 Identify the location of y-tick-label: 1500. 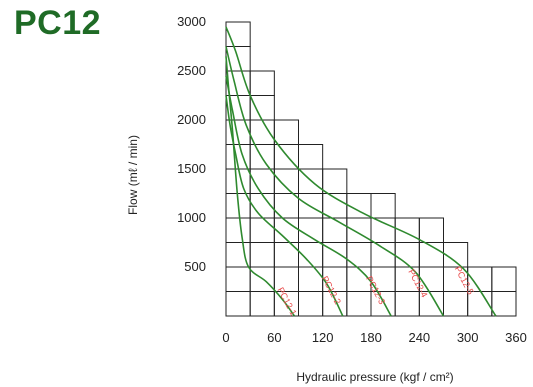
(191, 168).